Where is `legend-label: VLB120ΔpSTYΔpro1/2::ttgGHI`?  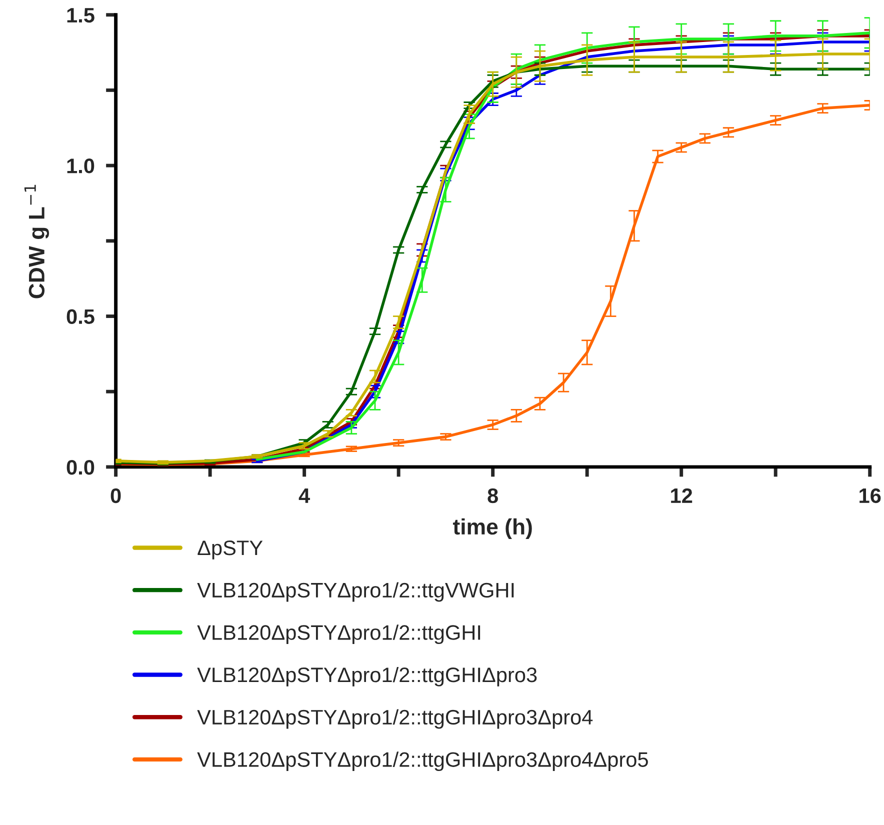
legend-label: VLB120ΔpSTYΔpro1/2::ttgGHI is located at coordinates (338, 634).